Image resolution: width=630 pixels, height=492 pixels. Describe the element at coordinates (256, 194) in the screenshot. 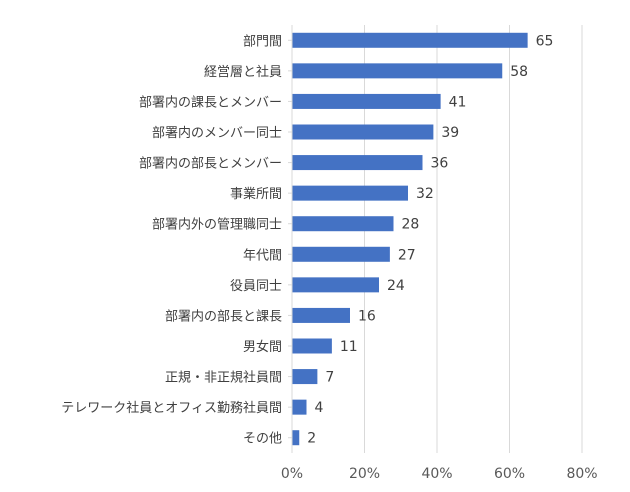

I see `category-label: 事業所間` at that location.